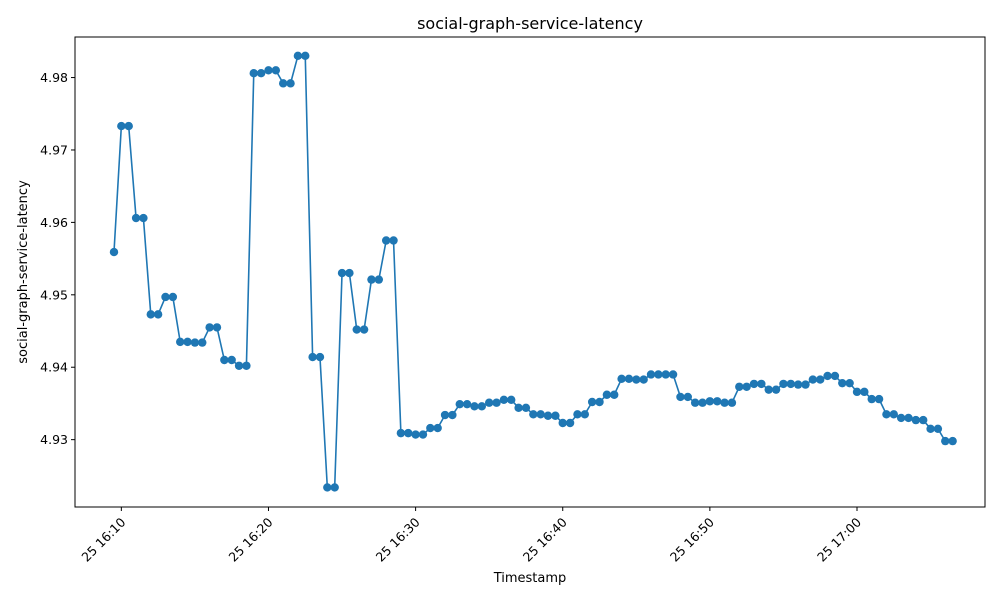 The height and width of the screenshot is (600, 1000). Describe the element at coordinates (54, 149) in the screenshot. I see `y-tick-label: 4.97` at that location.